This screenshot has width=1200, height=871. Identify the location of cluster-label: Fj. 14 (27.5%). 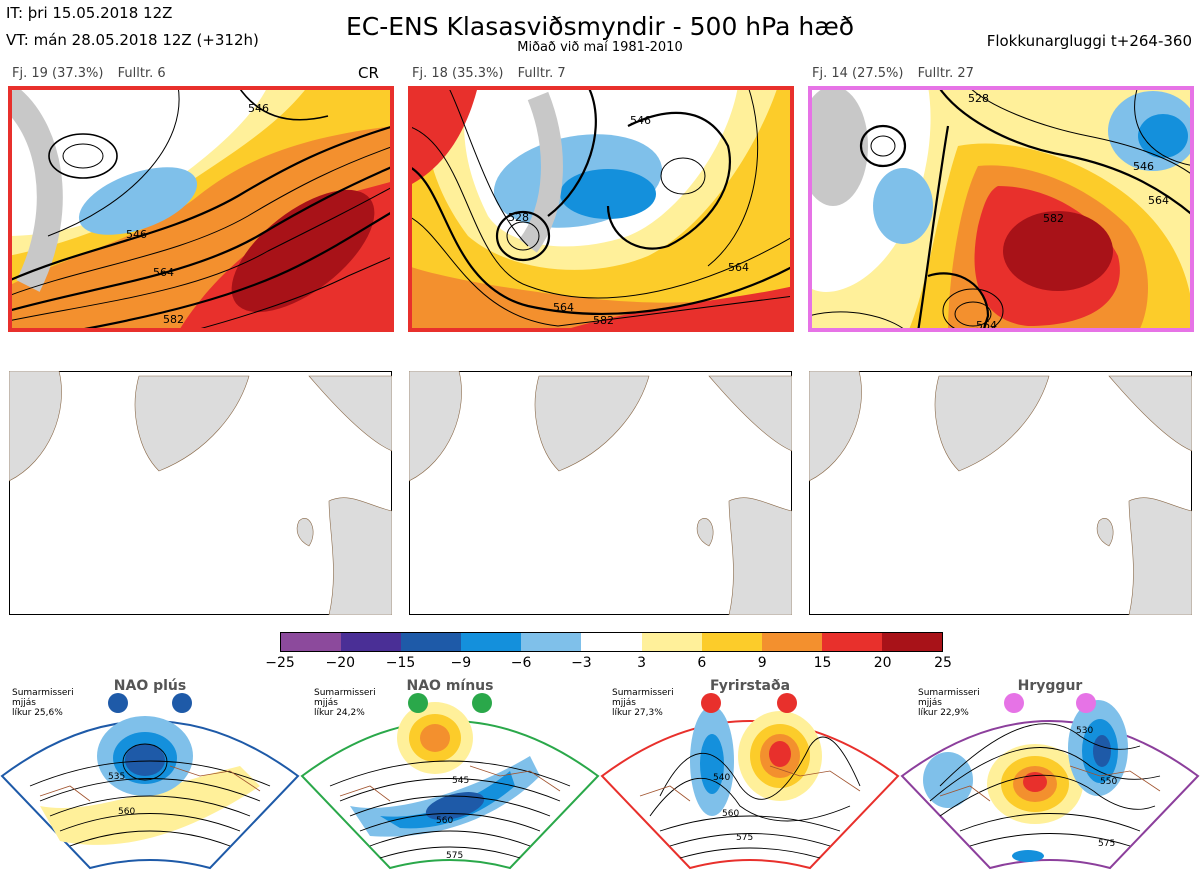
(858, 73).